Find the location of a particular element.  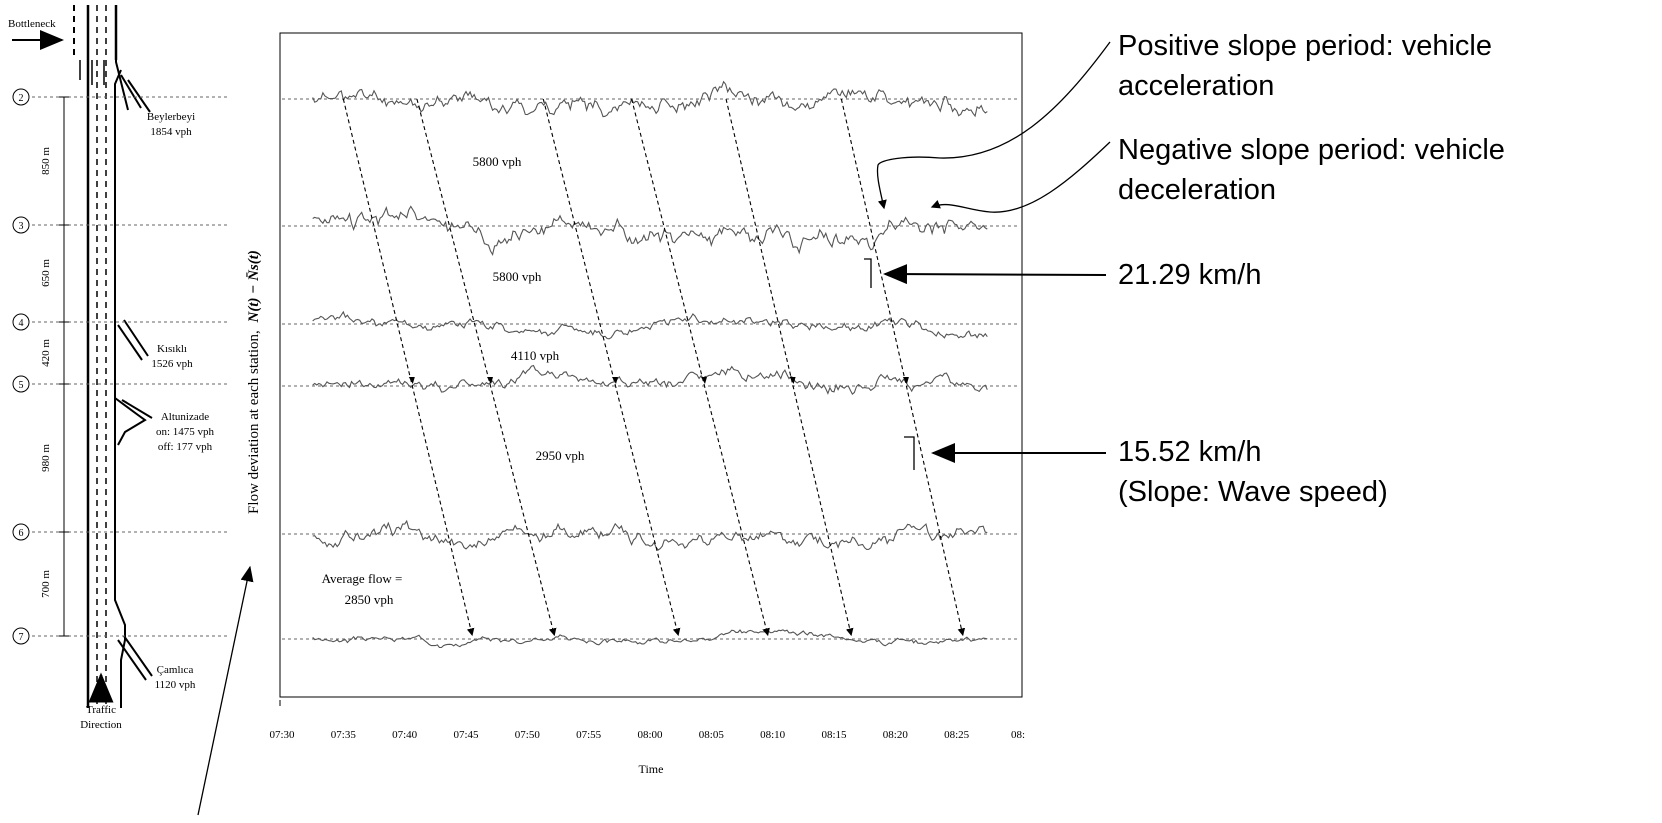

speed-label-2: 15.52 km/h is located at coordinates (1189, 452).